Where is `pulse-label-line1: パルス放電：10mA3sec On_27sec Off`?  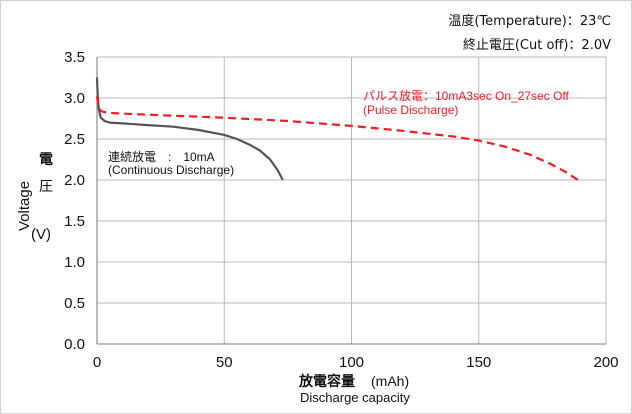
pulse-label-line1: パルス放電：10mA3sec On_27sec Off is located at coordinates (466, 95).